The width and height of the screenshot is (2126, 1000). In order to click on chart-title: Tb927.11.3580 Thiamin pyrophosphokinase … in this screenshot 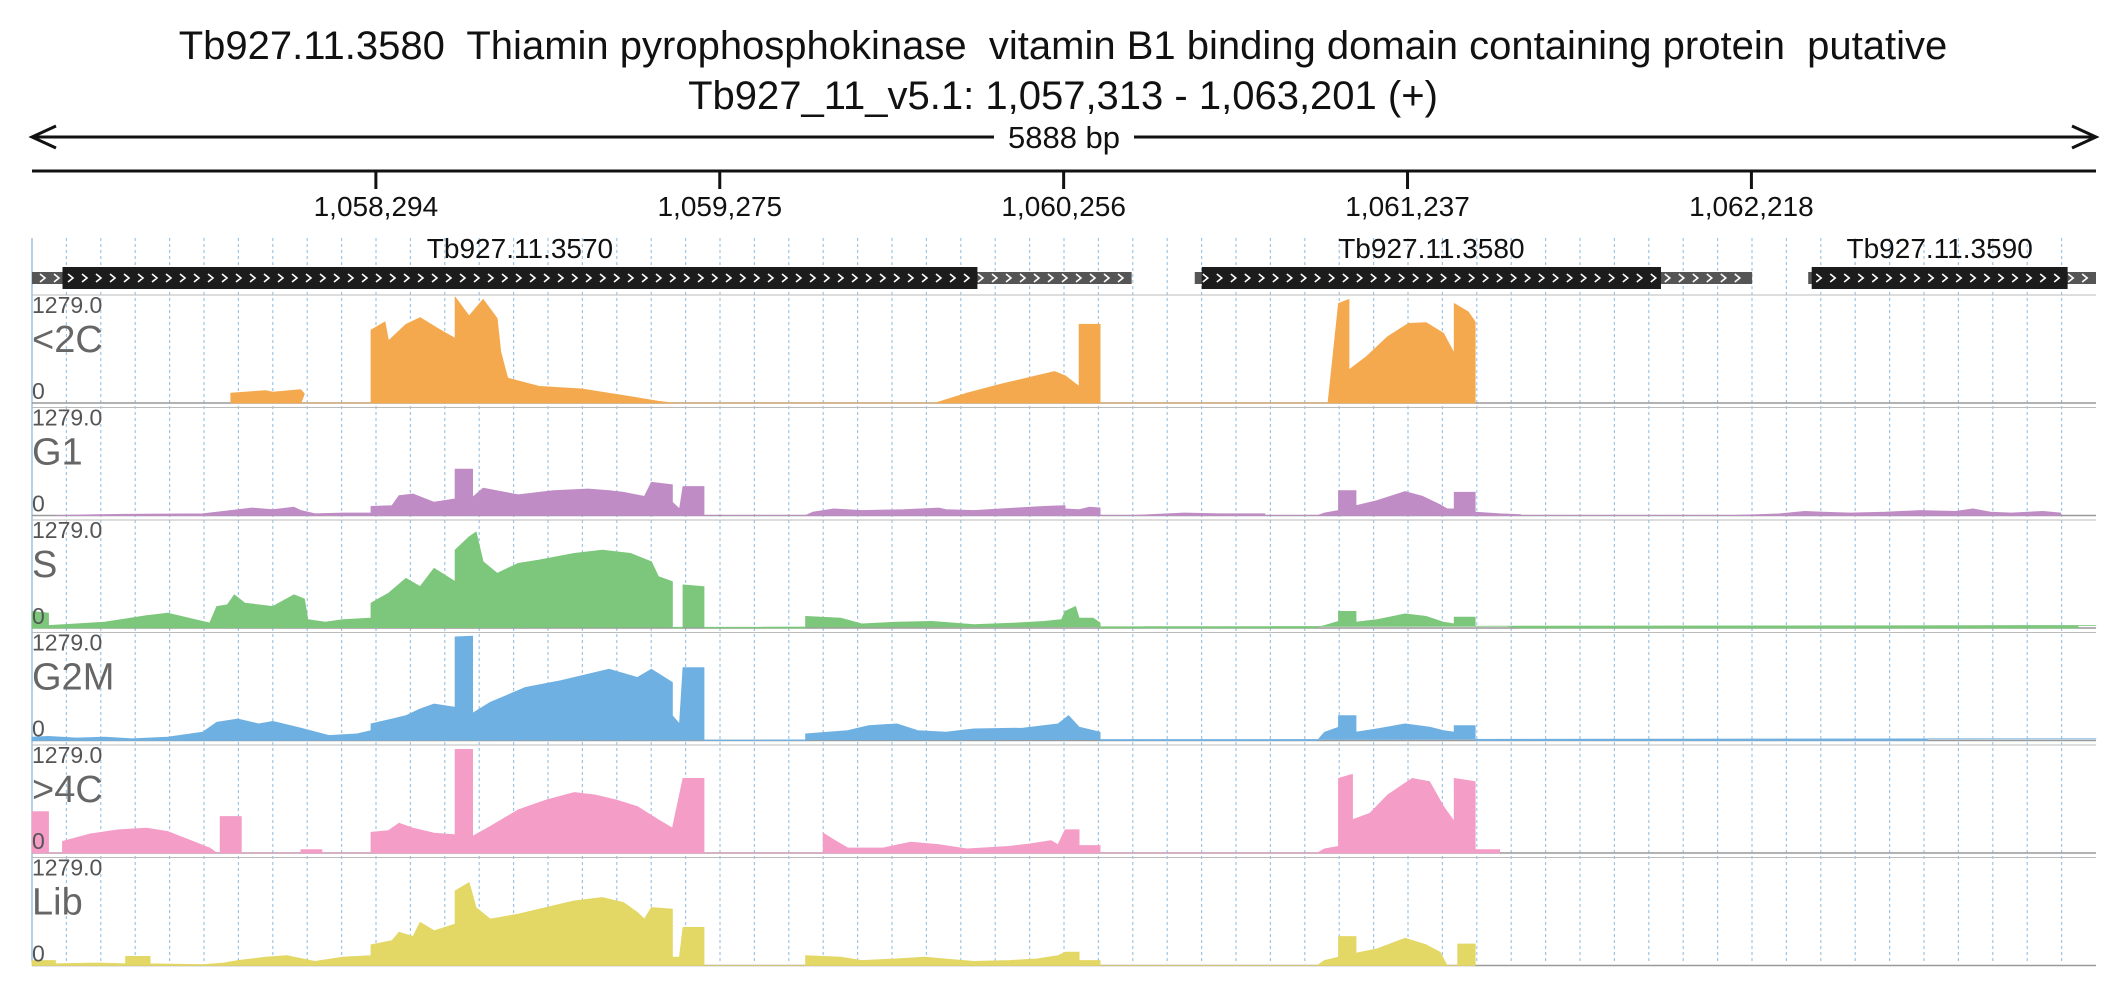, I will do `click(1063, 46)`.